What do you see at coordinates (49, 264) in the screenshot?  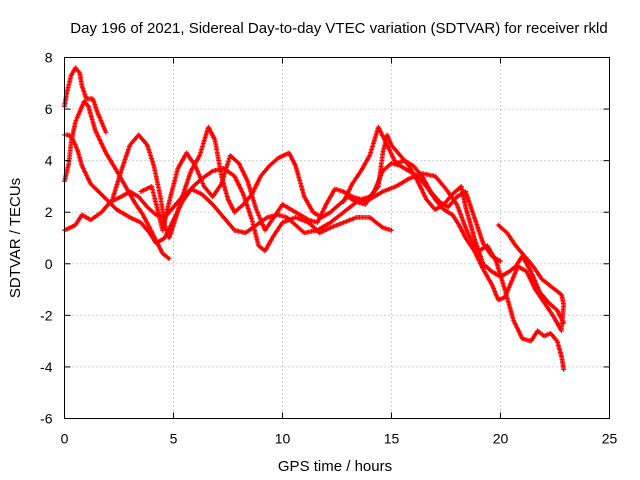 I see `y-tick-label: 0` at bounding box center [49, 264].